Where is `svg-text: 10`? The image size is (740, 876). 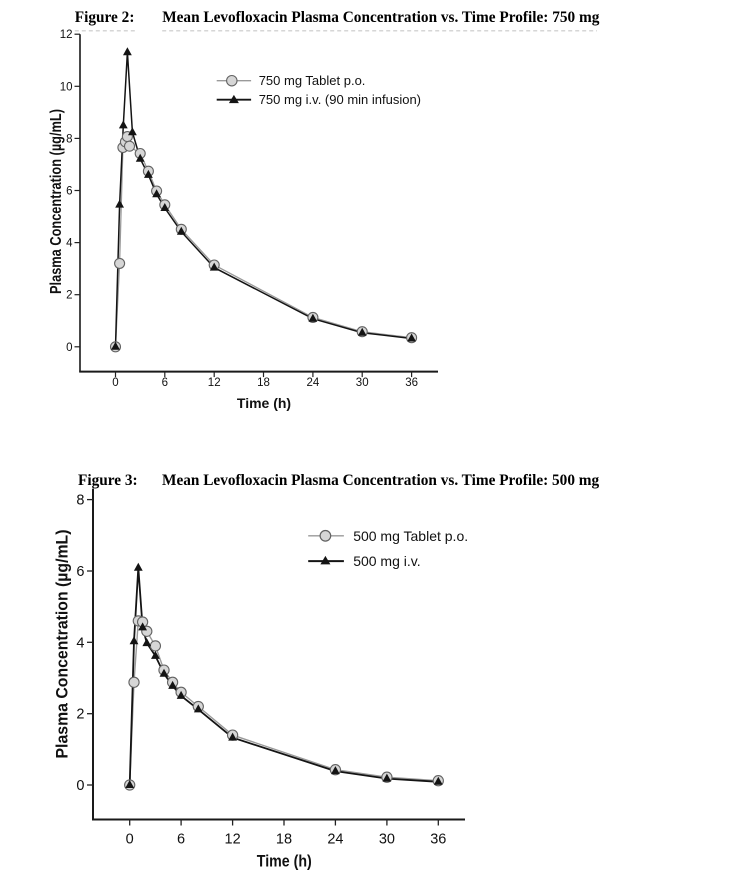
svg-text: 10 is located at coordinates (66, 87).